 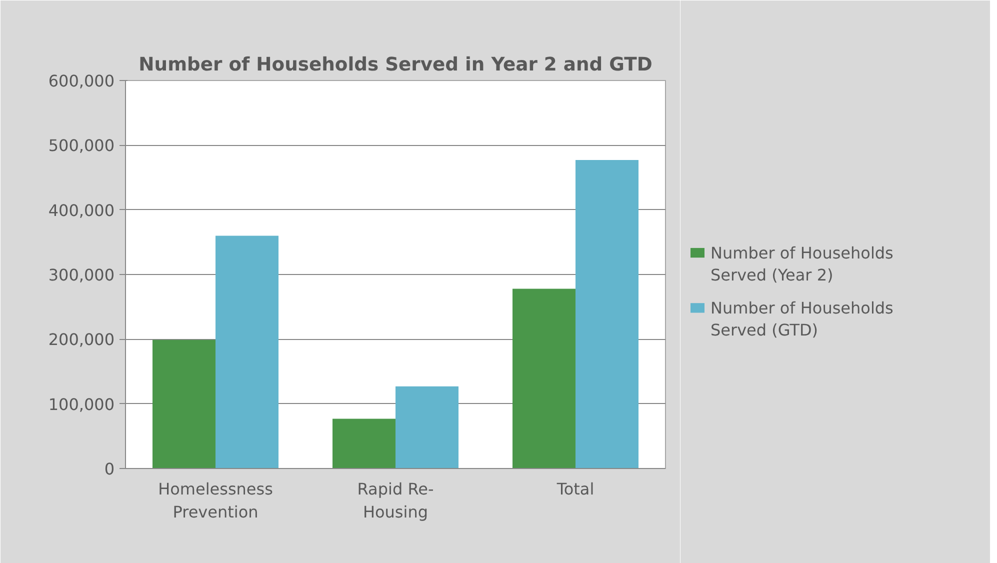 What do you see at coordinates (81, 340) in the screenshot?
I see `y-tick-label: 200,000` at bounding box center [81, 340].